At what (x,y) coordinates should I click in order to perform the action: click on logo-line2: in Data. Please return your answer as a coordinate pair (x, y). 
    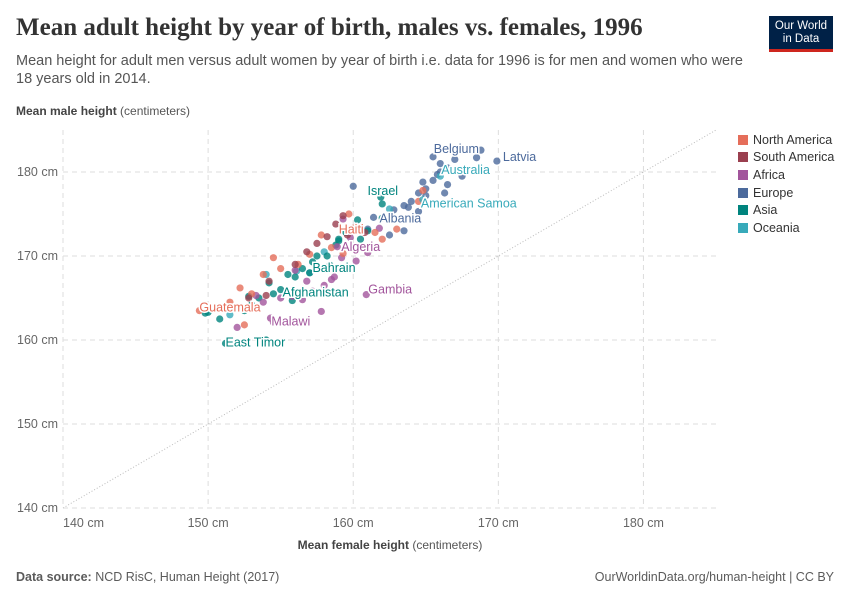
    Looking at the image, I should click on (801, 39).